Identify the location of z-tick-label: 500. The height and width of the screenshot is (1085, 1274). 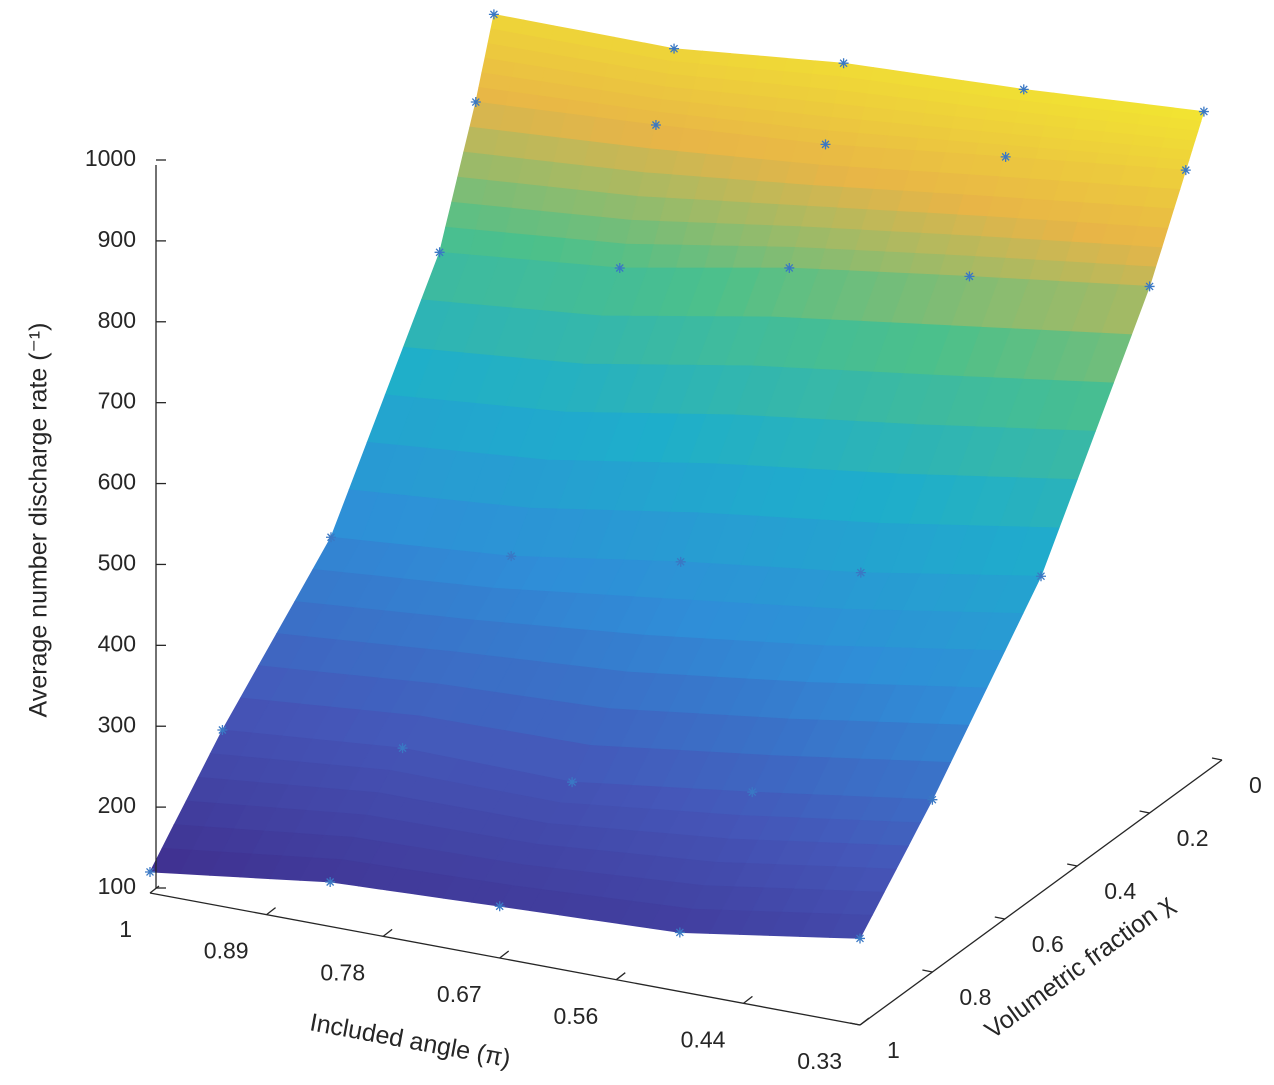
(117, 563).